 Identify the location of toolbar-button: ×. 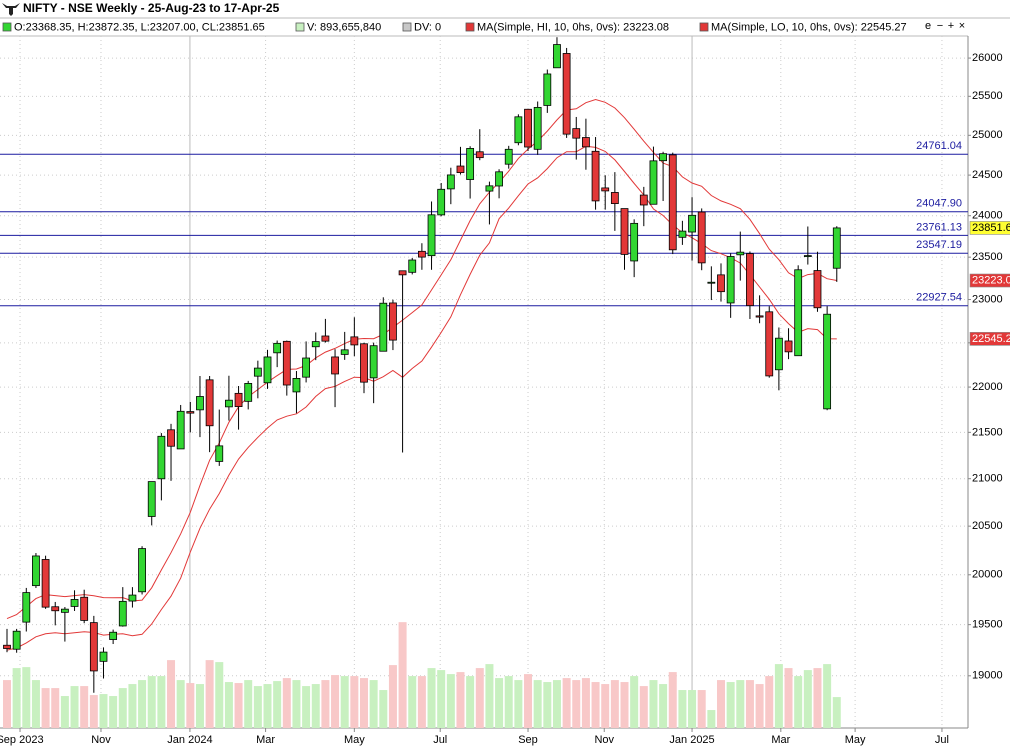
(962, 26).